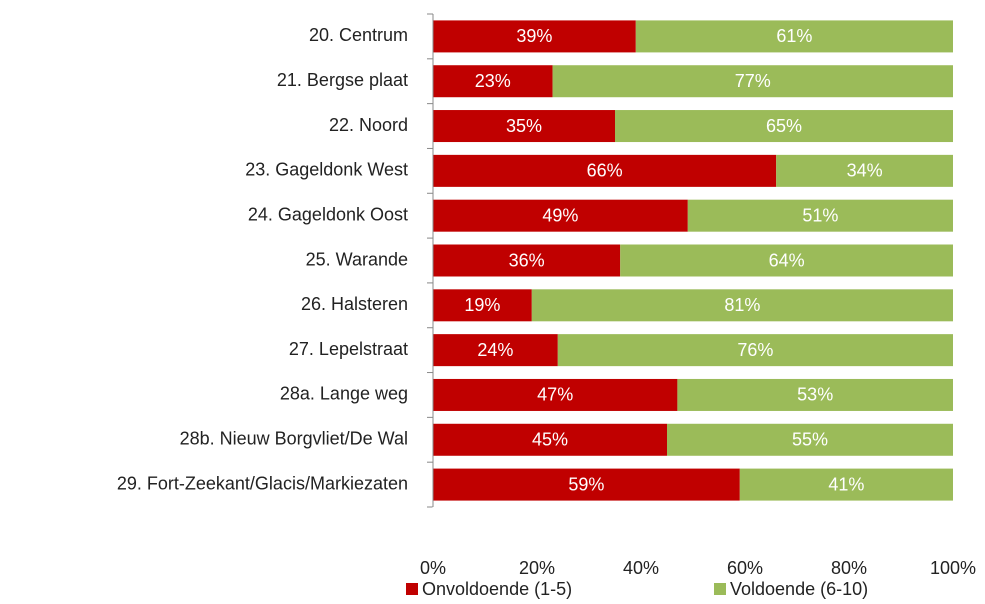  What do you see at coordinates (357, 259) in the screenshot?
I see `category-label: 25. Warande` at bounding box center [357, 259].